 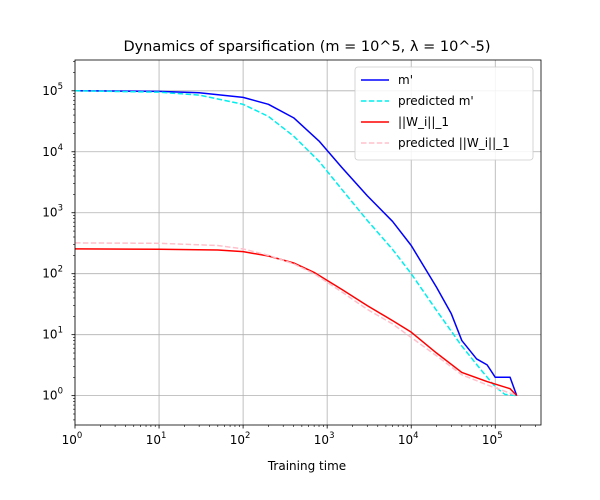 I want to click on x-tick-label: 10¹, so click(x=156, y=439).